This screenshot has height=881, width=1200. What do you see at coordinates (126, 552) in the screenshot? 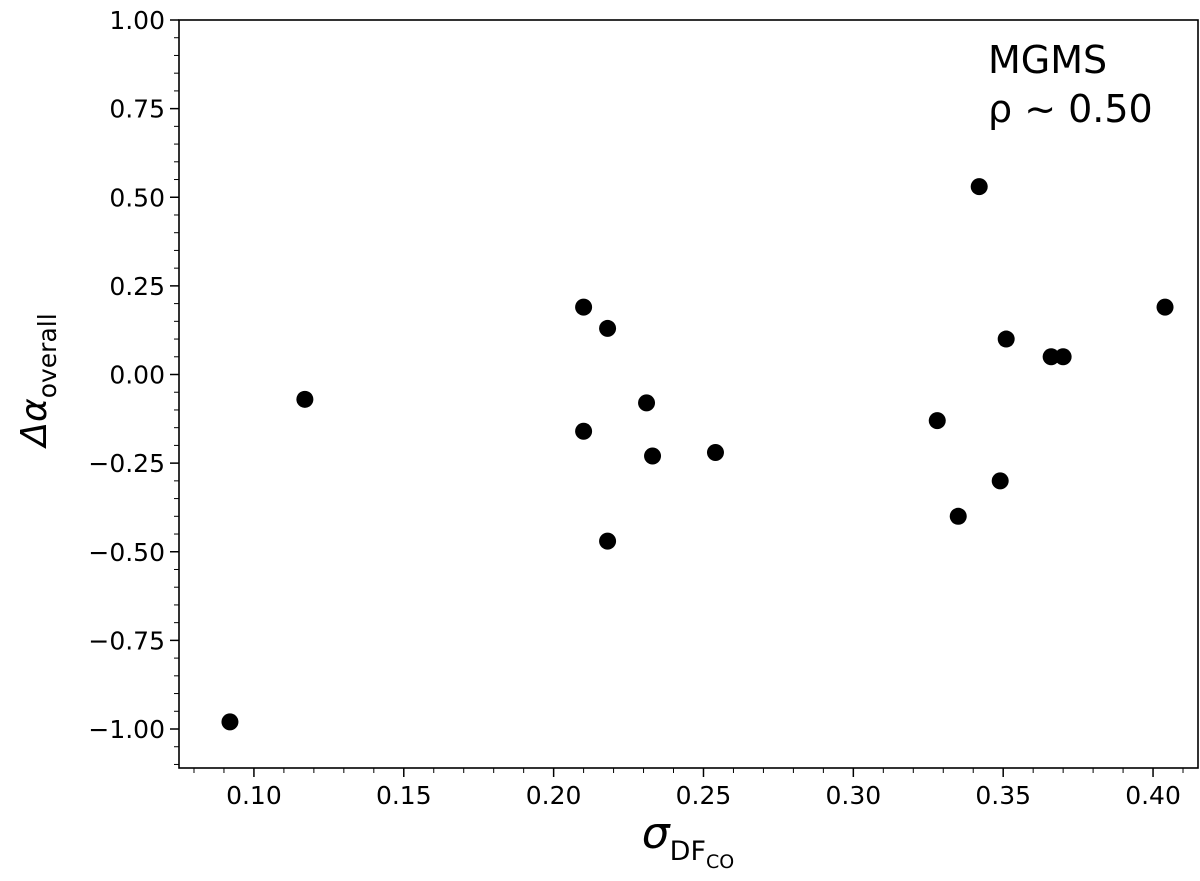
I see `y-tick-label: −0.50` at bounding box center [126, 552].